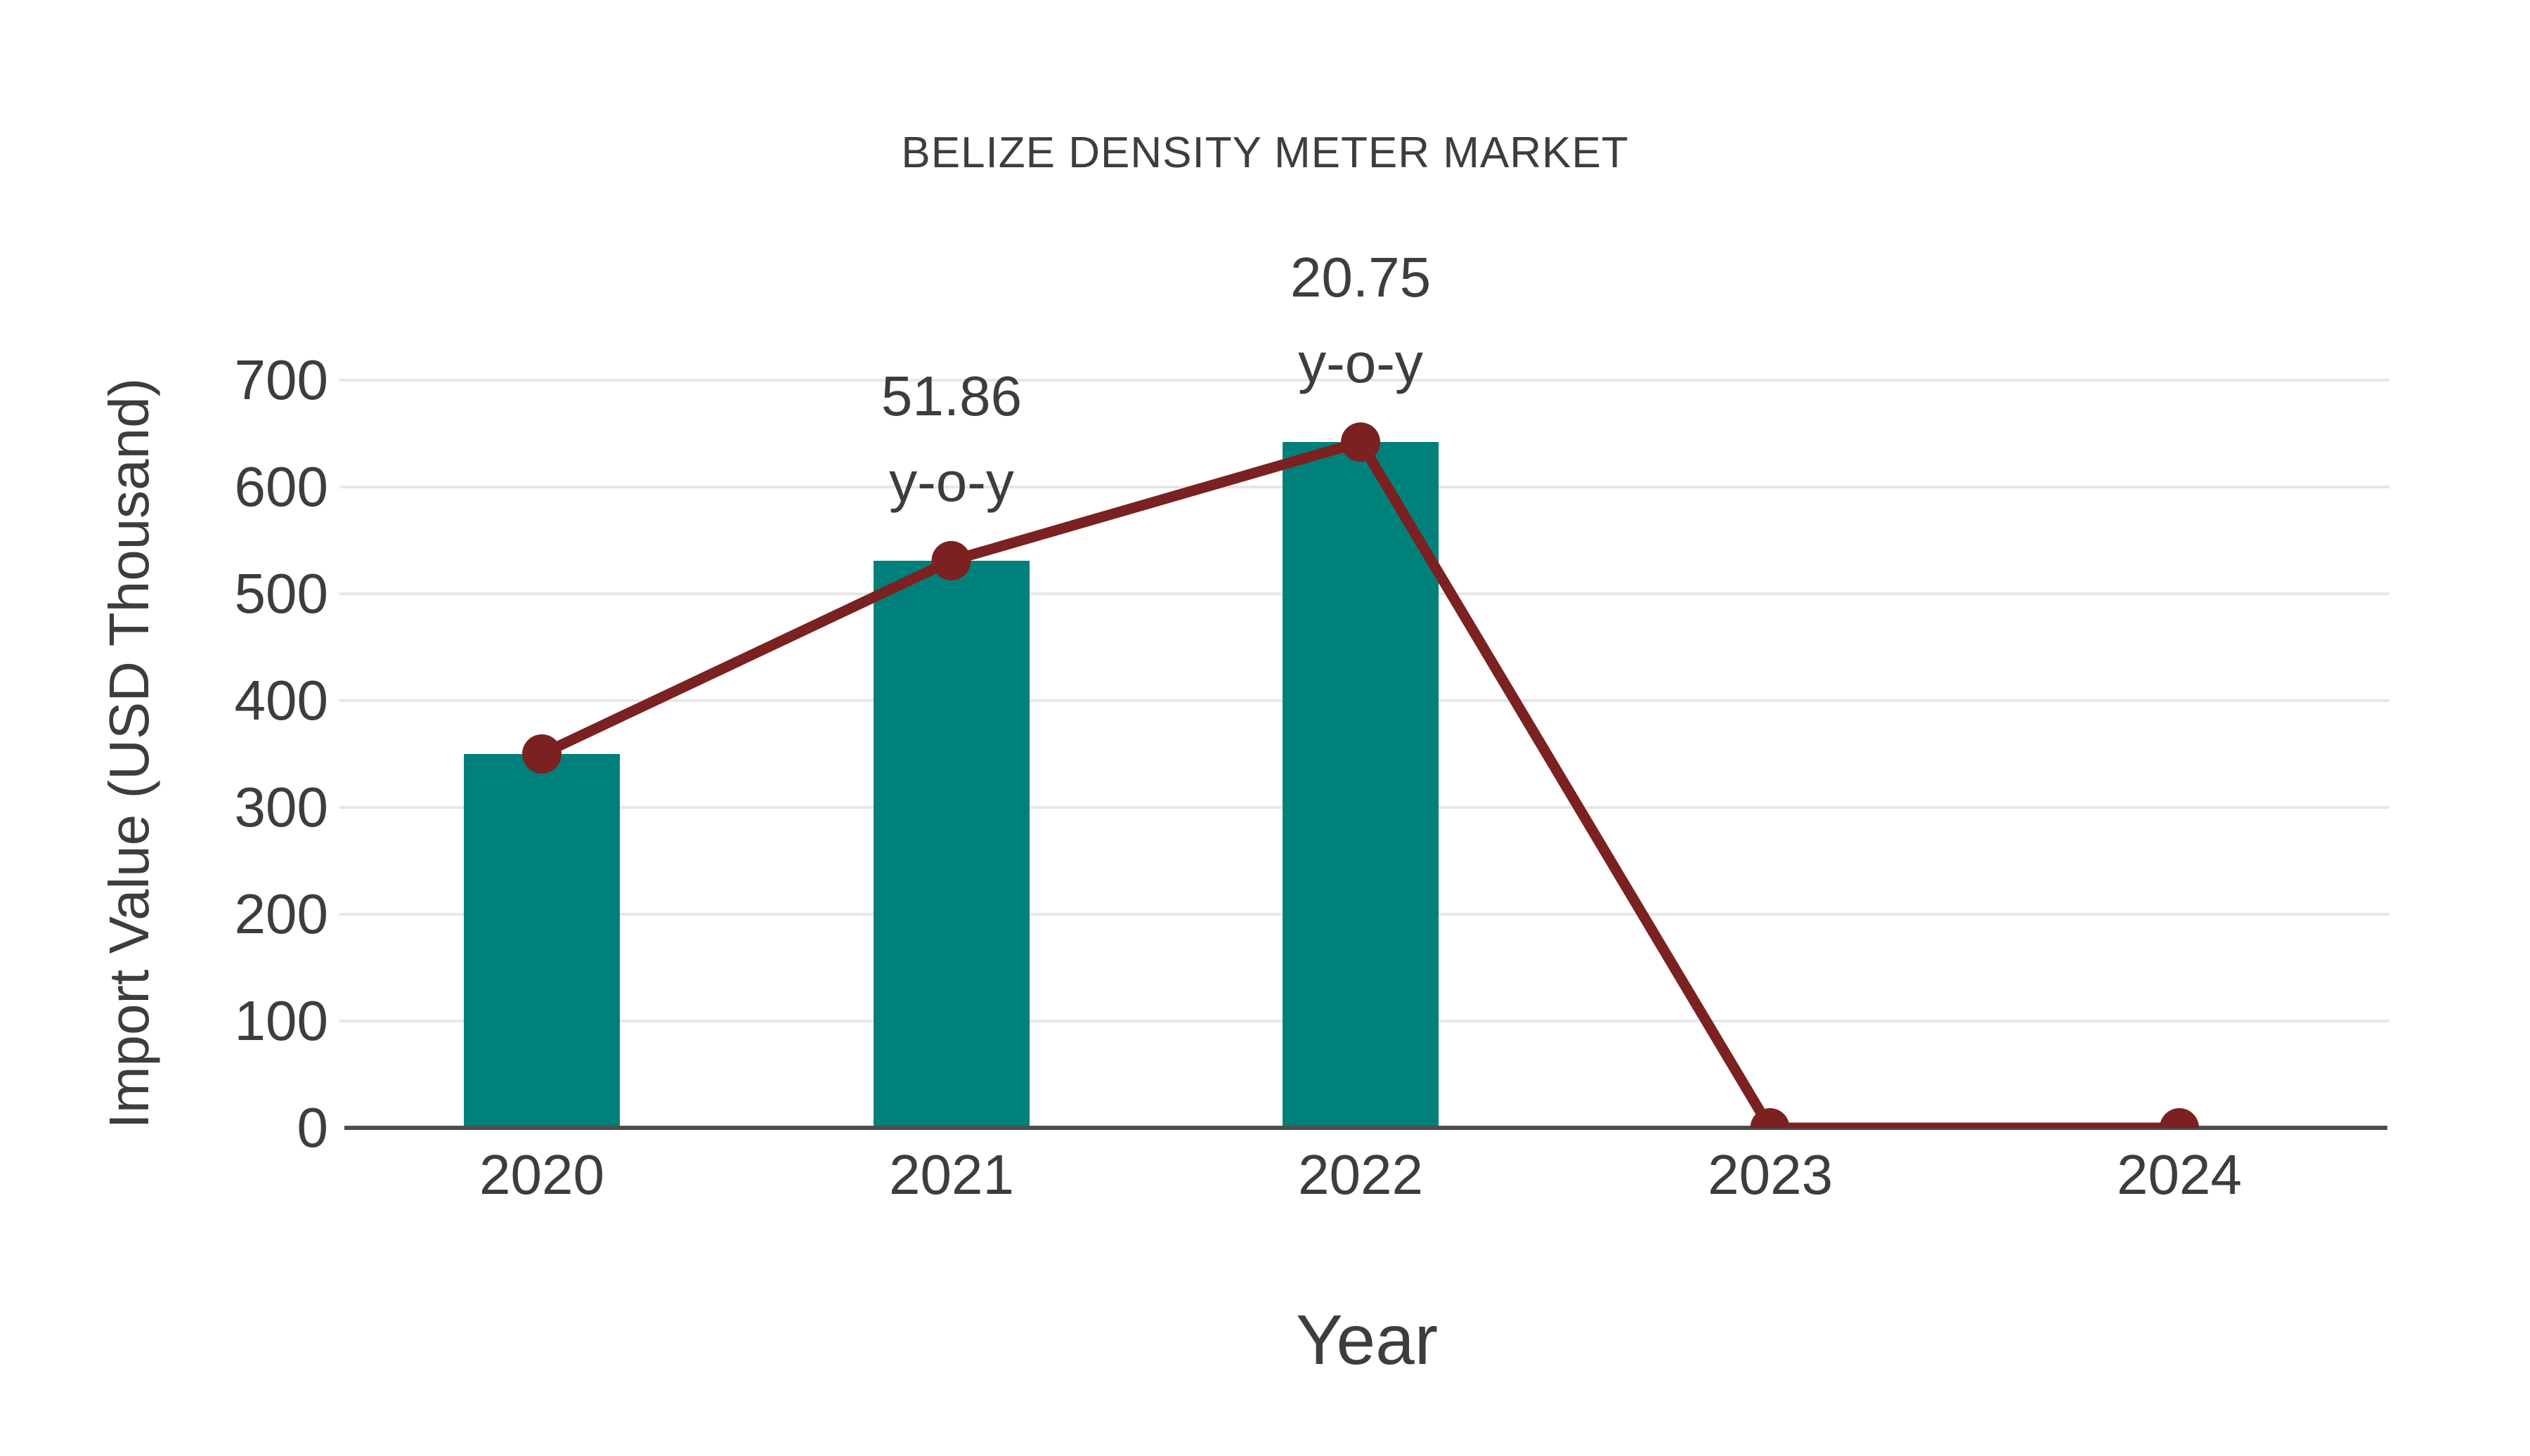 The height and width of the screenshot is (1456, 2530). Describe the element at coordinates (313, 1127) in the screenshot. I see `y-tick-label-0: 0` at that location.